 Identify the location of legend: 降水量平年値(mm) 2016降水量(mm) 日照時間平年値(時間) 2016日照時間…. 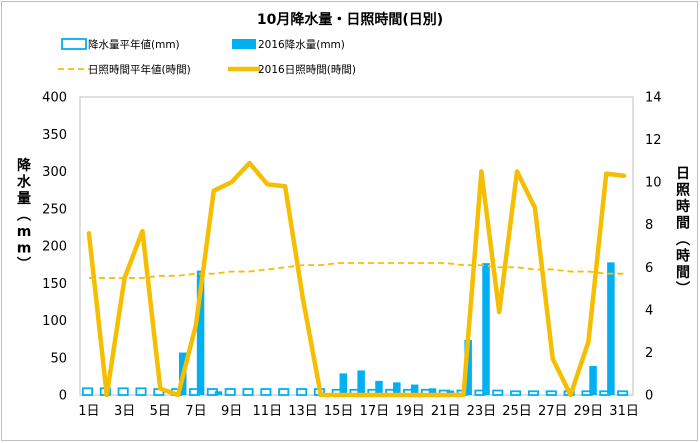
(207, 57).